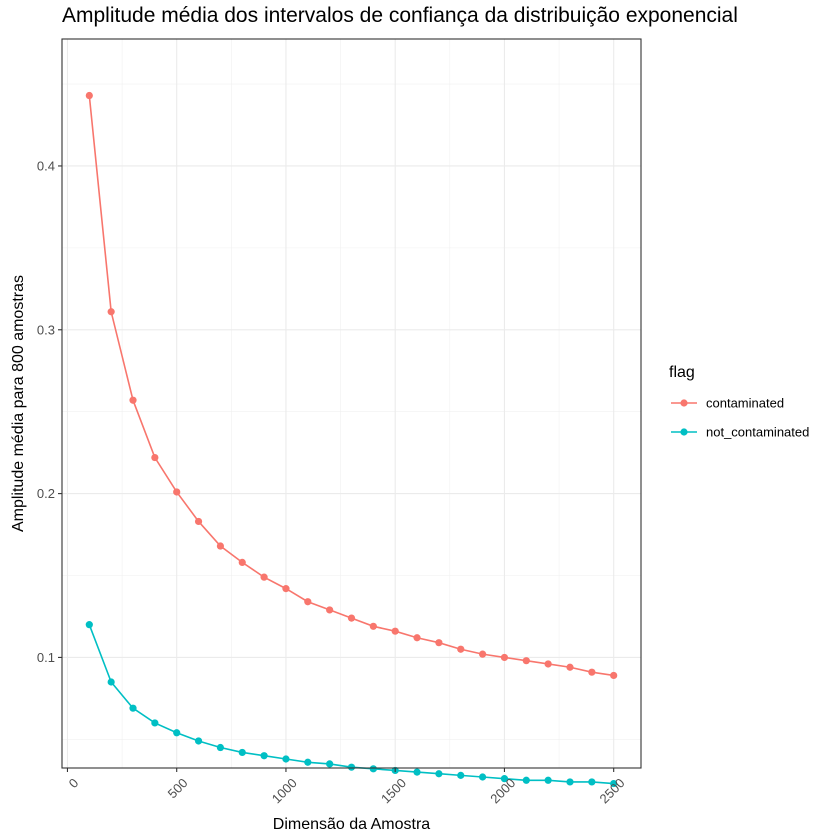 Image resolution: width=840 pixels, height=840 pixels. Describe the element at coordinates (18, 403) in the screenshot. I see `y-axis-title: Amplitude média para 800 amostras` at that location.